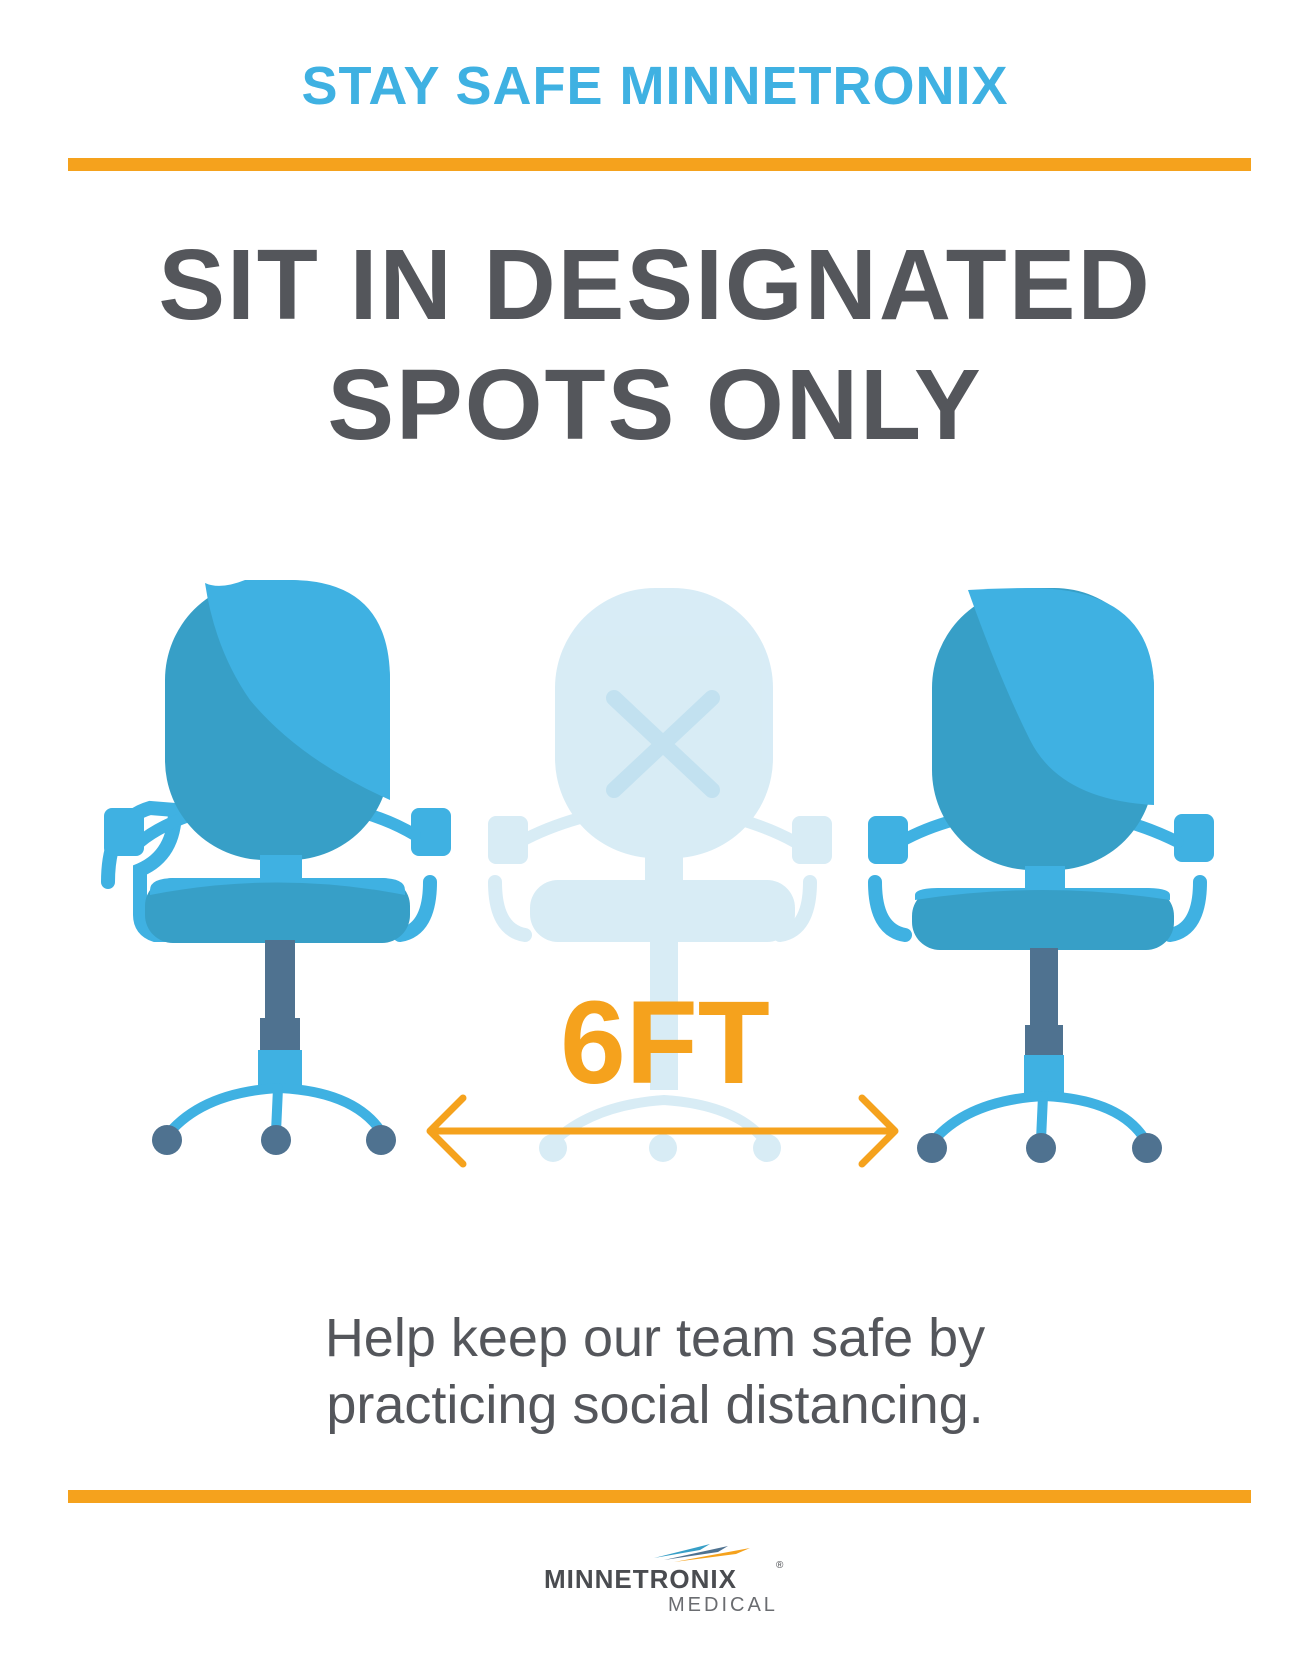 This screenshot has height=1670, width=1310. I want to click on message-line-2: practicing social distancing., so click(655, 1405).